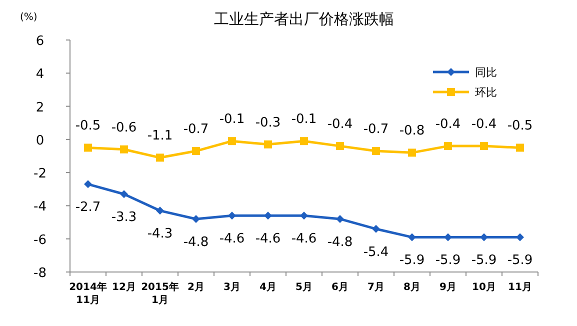 This screenshot has height=326, width=577. Describe the element at coordinates (448, 287) in the screenshot. I see `x-tick-label: 9月` at that location.